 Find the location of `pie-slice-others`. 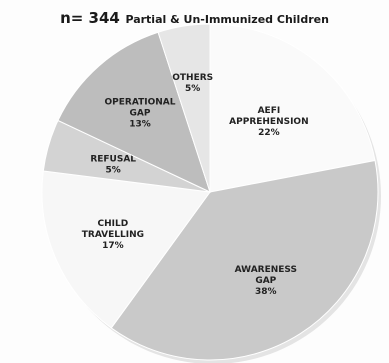

pie-slice-others is located at coordinates (184, 108).